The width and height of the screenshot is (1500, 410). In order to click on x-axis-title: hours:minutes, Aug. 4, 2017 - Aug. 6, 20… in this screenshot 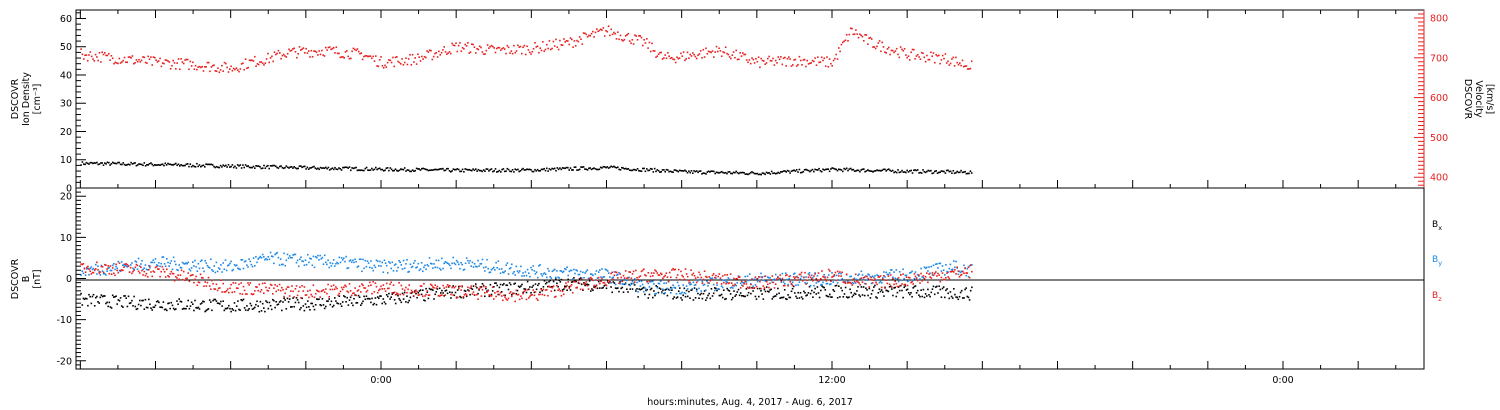, I will do `click(750, 402)`.